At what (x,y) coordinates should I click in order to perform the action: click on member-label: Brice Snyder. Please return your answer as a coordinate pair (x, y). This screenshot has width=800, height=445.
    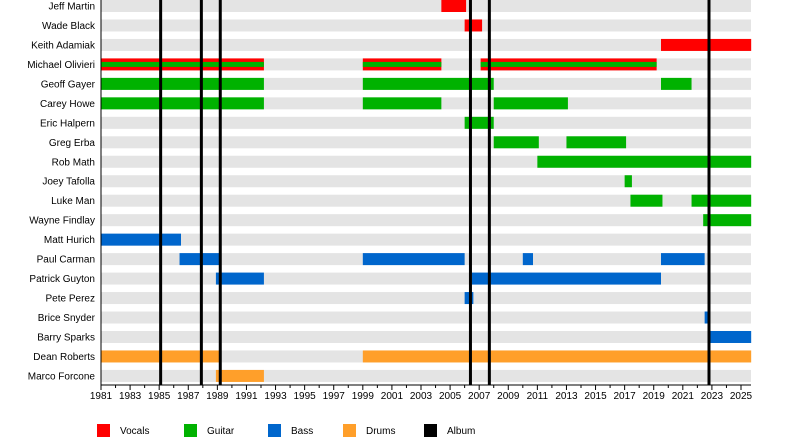
    Looking at the image, I should click on (67, 318).